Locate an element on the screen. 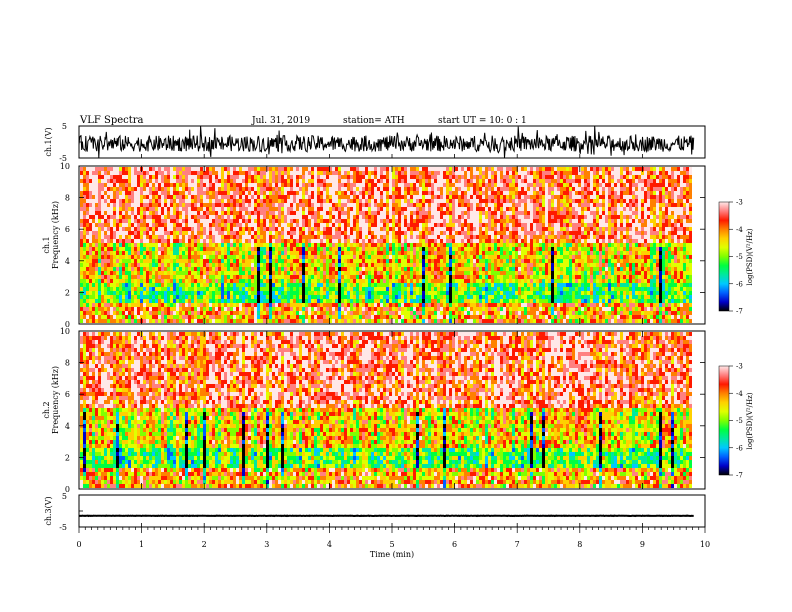 The image size is (792, 612). time-axis-label: Time (min) is located at coordinates (392, 554).